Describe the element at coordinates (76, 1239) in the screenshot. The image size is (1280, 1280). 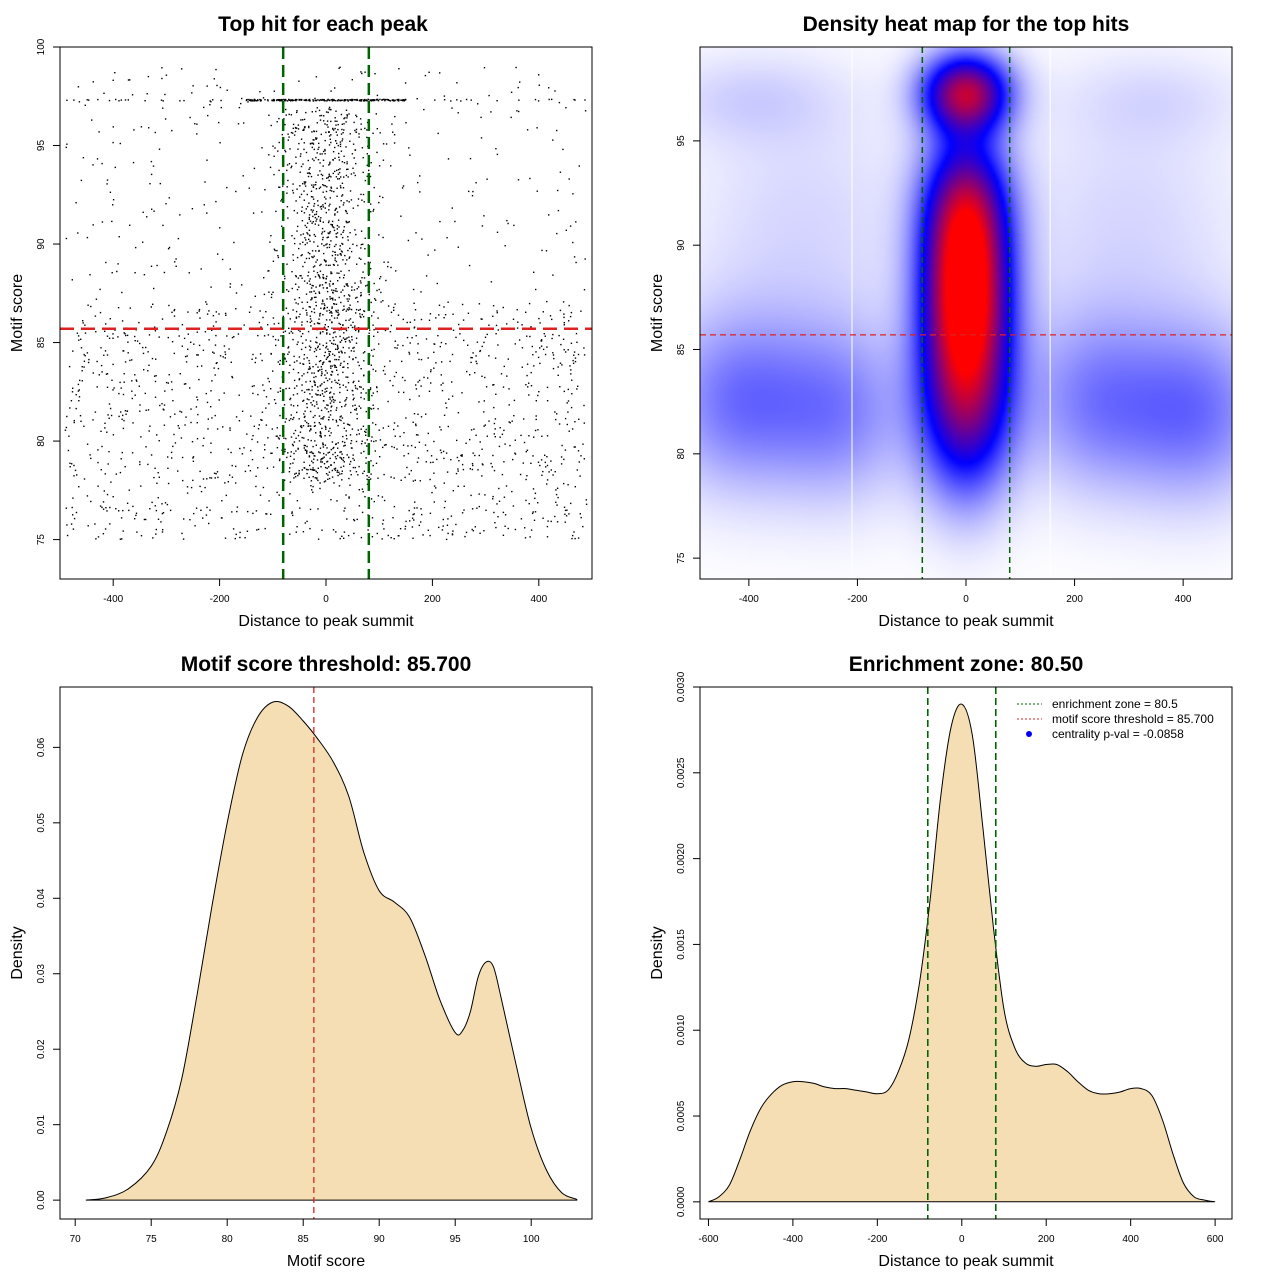
I see `score-density-x-tick-label: 70` at that location.